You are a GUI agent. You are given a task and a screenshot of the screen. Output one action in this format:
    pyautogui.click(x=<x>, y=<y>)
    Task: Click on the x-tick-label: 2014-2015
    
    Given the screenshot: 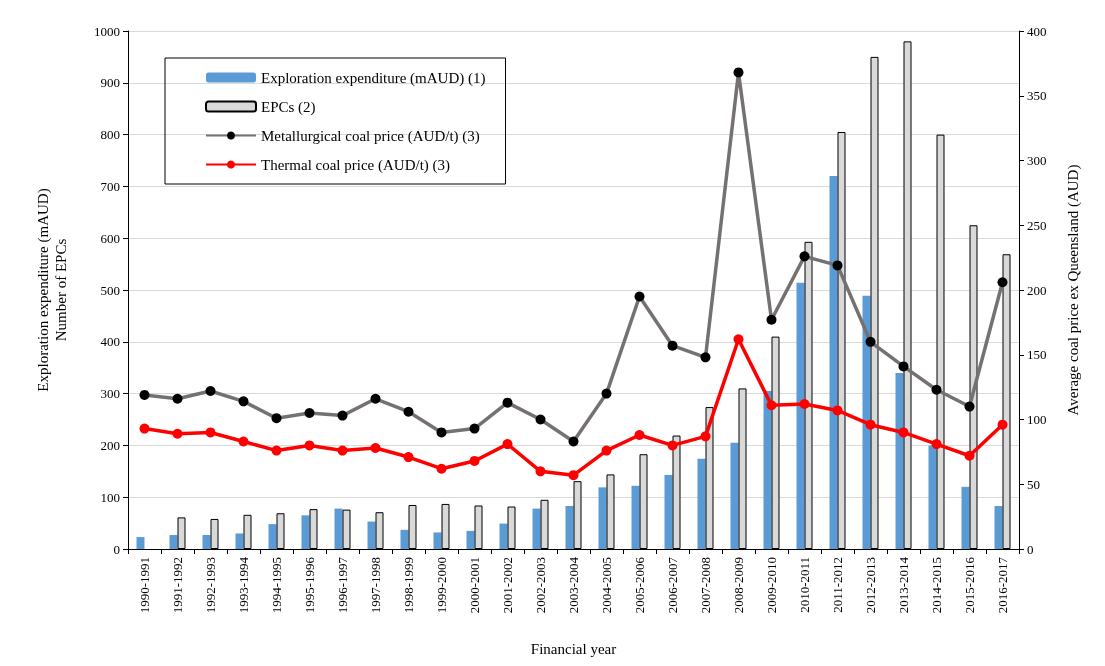 What is the action you would take?
    pyautogui.click(x=936, y=585)
    